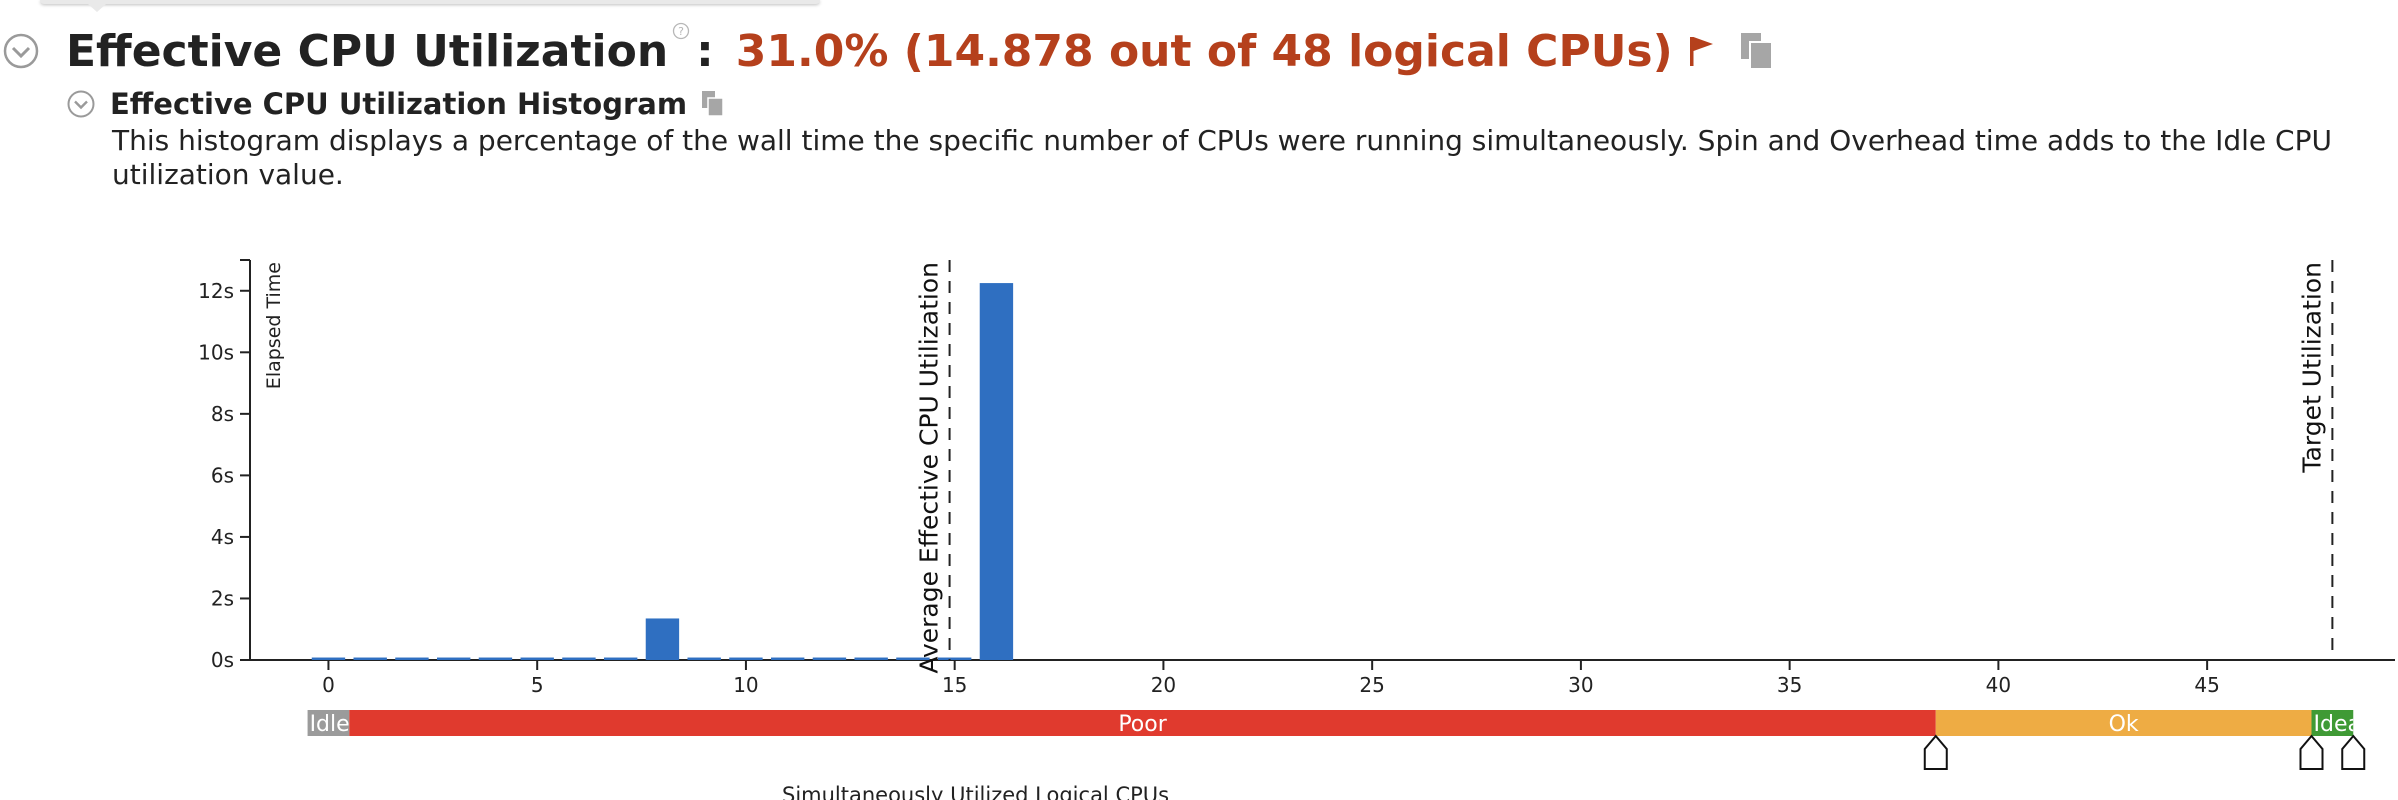 This screenshot has width=2398, height=800. What do you see at coordinates (705, 51) in the screenshot?
I see `metric-colon: :` at bounding box center [705, 51].